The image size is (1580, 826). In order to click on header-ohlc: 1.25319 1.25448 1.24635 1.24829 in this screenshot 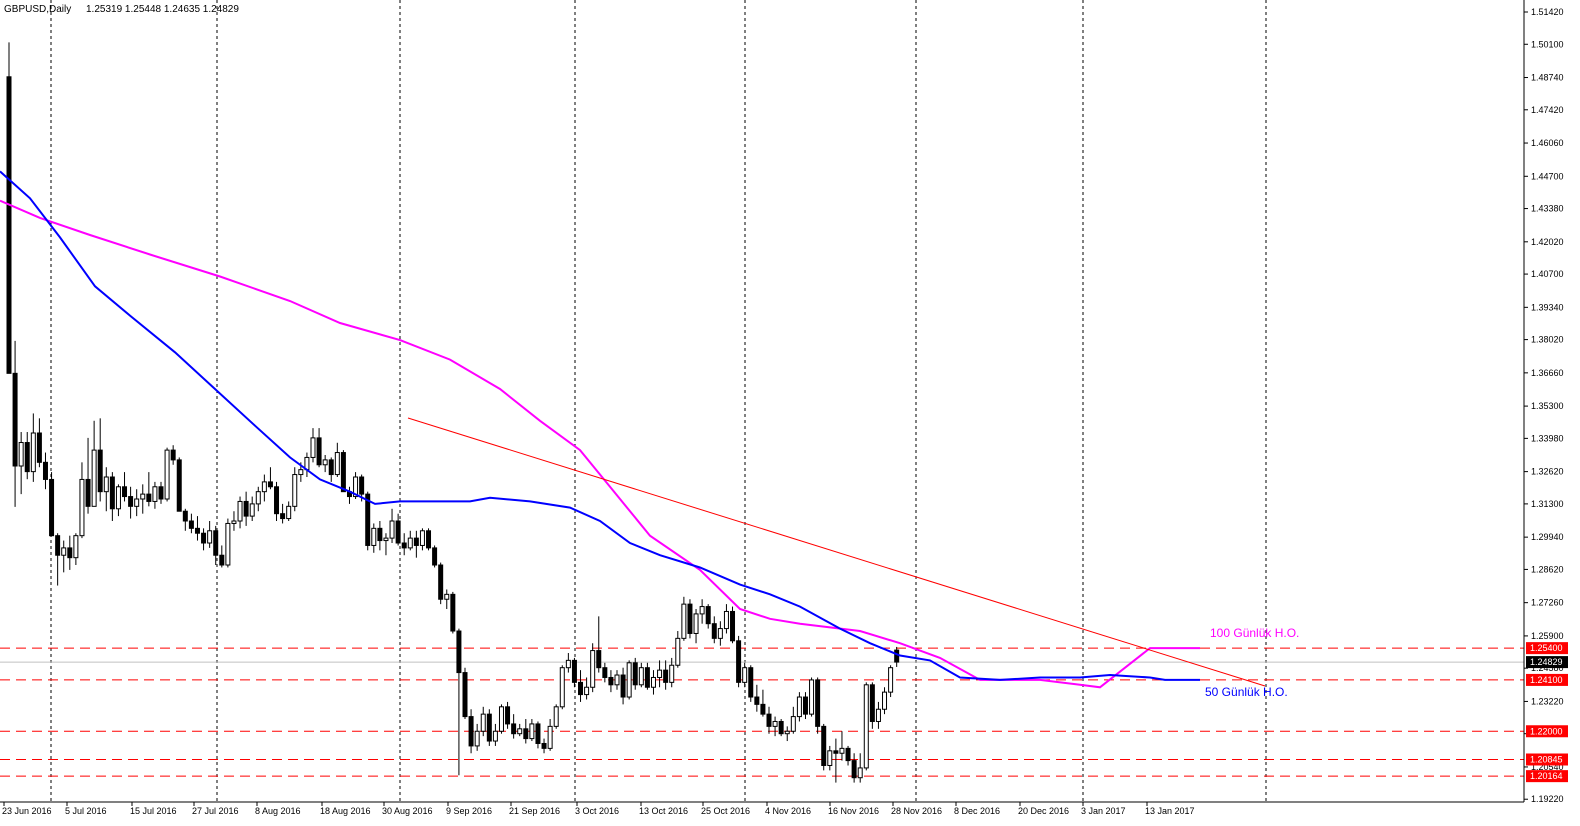, I will do `click(162, 9)`.